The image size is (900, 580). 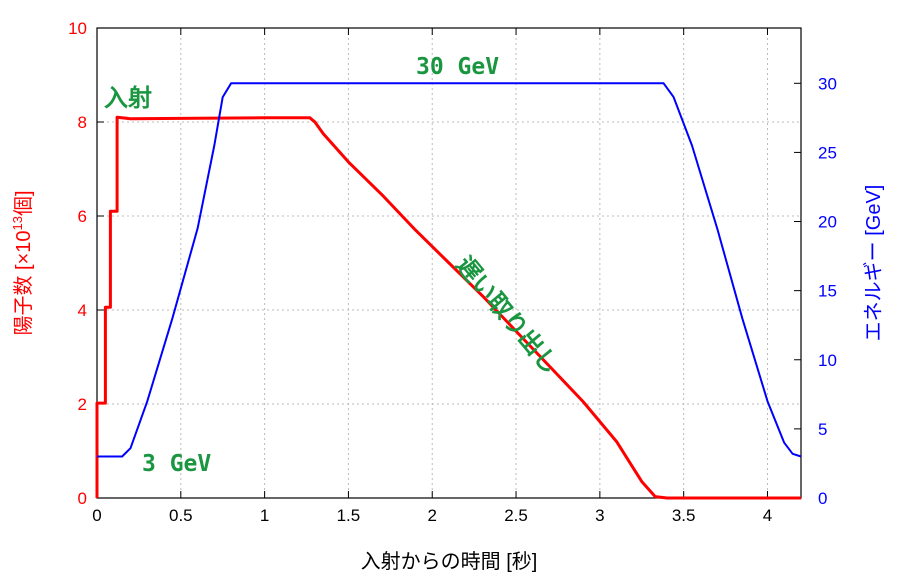 What do you see at coordinates (82, 404) in the screenshot?
I see `left-y-tick-label: 2` at bounding box center [82, 404].